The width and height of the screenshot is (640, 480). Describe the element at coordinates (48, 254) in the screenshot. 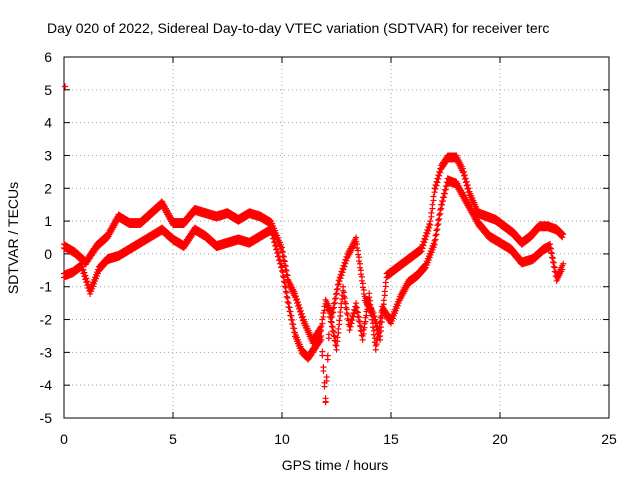

I see `y-tick-label: 0` at that location.